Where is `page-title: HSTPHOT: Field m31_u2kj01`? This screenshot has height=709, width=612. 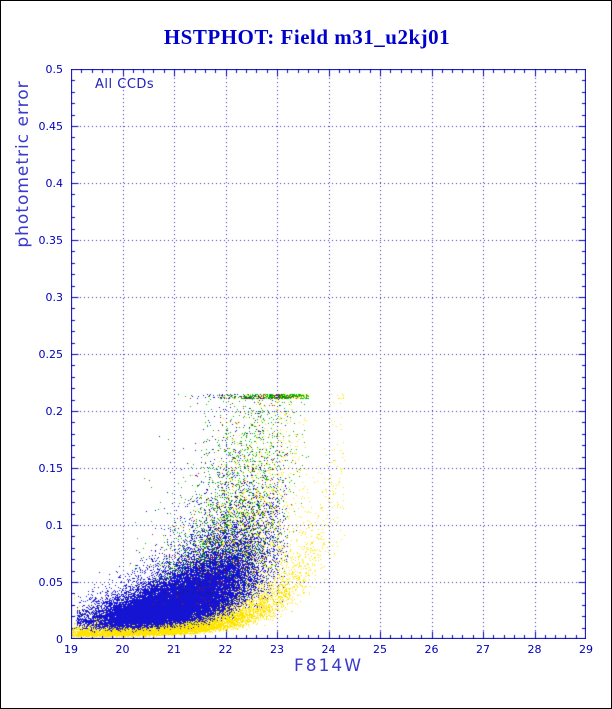
page-title: HSTPHOT: Field m31_u2kj01 is located at coordinates (307, 37).